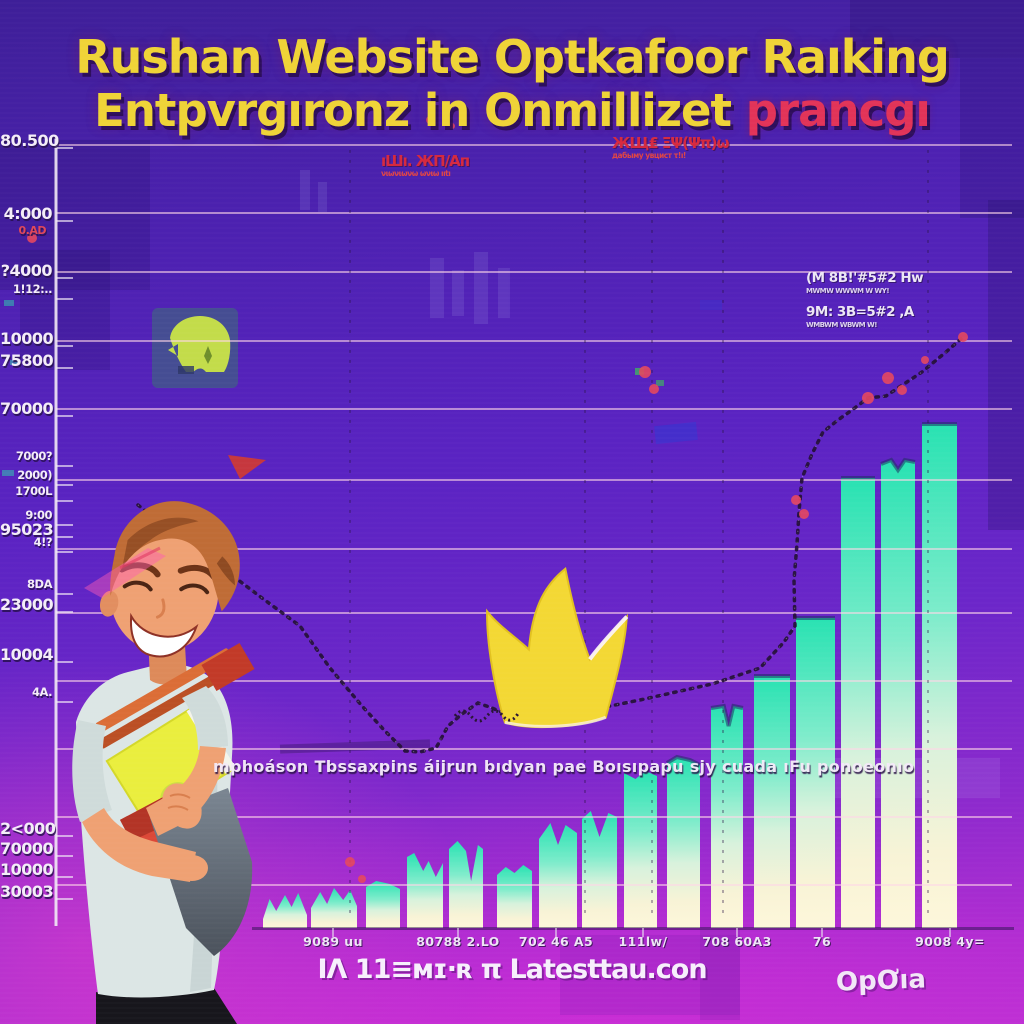  What do you see at coordinates (557, 647) in the screenshot?
I see `crown-icon` at bounding box center [557, 647].